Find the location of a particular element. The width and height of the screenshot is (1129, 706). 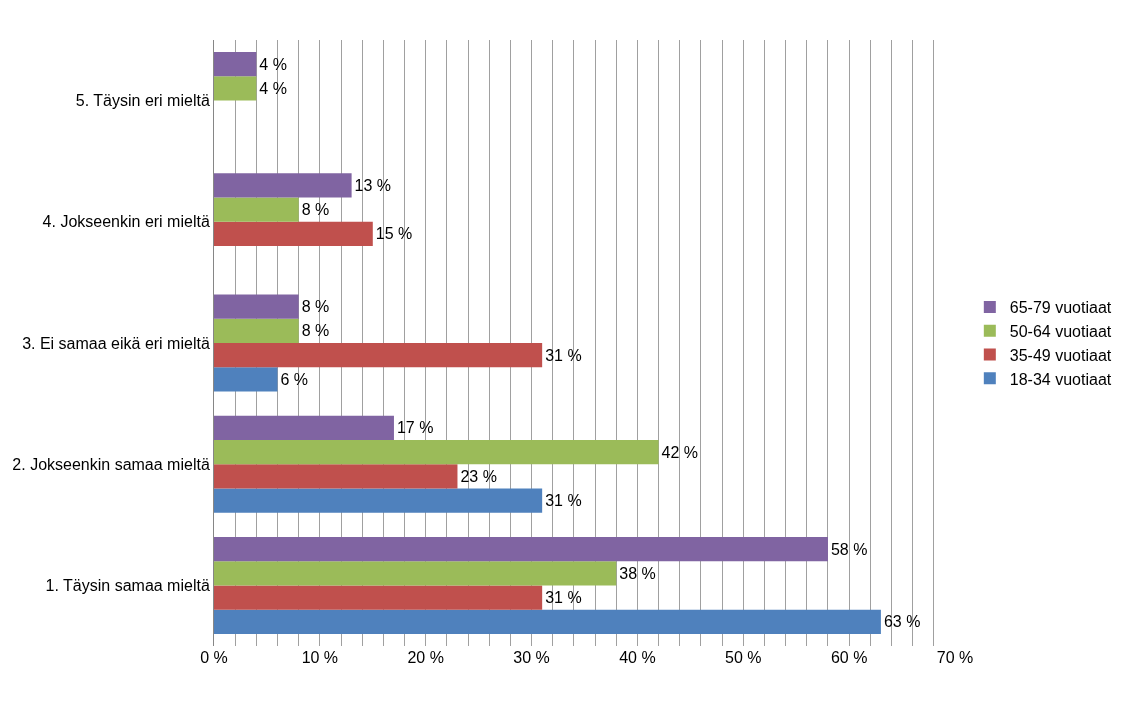

data-label: 6 % is located at coordinates (294, 379).